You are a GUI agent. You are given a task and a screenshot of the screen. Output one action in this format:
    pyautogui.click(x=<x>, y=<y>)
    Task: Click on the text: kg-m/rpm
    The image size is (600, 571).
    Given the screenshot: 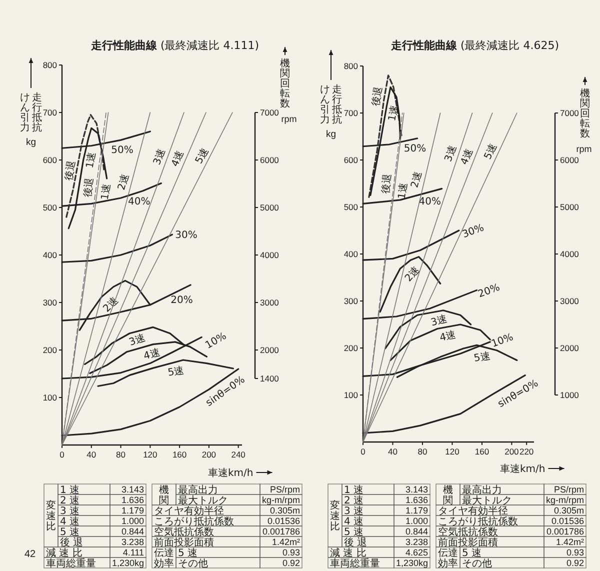 What is the action you would take?
    pyautogui.click(x=281, y=499)
    